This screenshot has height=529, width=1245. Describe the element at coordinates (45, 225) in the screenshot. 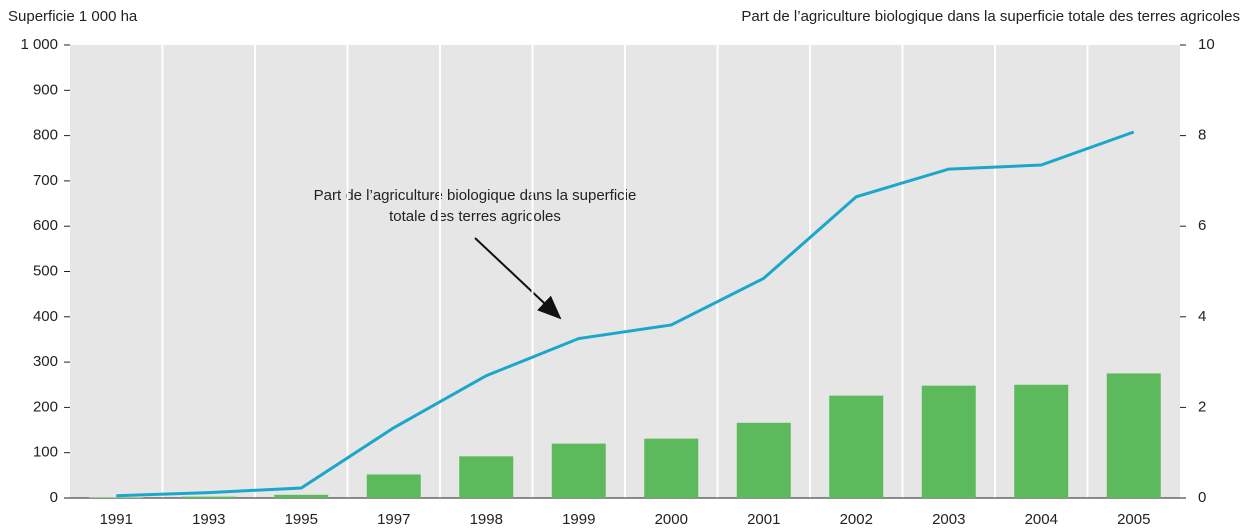

I see `y-tick-label: 600` at that location.